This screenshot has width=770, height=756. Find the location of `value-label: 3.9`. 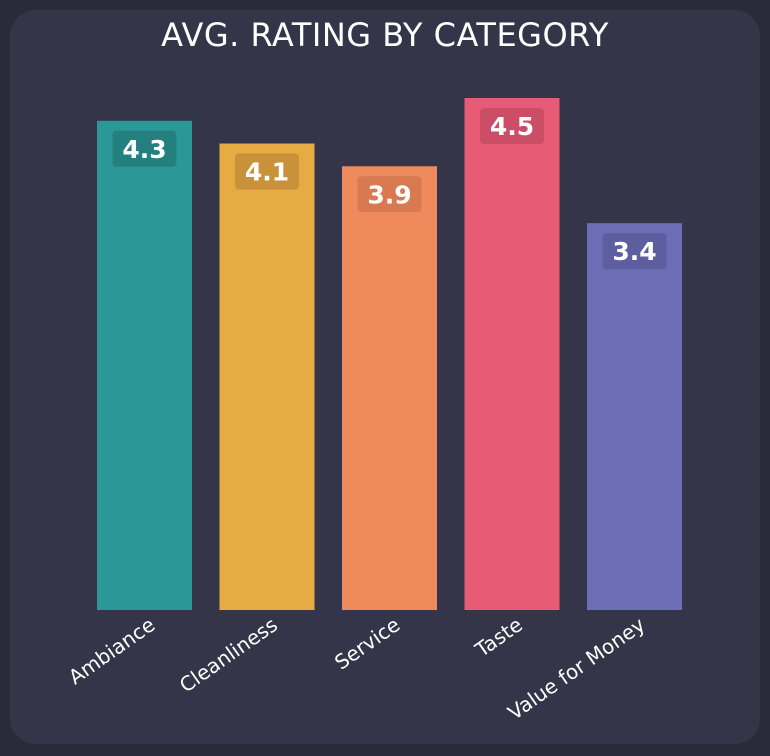

value-label: 3.9 is located at coordinates (389, 194).